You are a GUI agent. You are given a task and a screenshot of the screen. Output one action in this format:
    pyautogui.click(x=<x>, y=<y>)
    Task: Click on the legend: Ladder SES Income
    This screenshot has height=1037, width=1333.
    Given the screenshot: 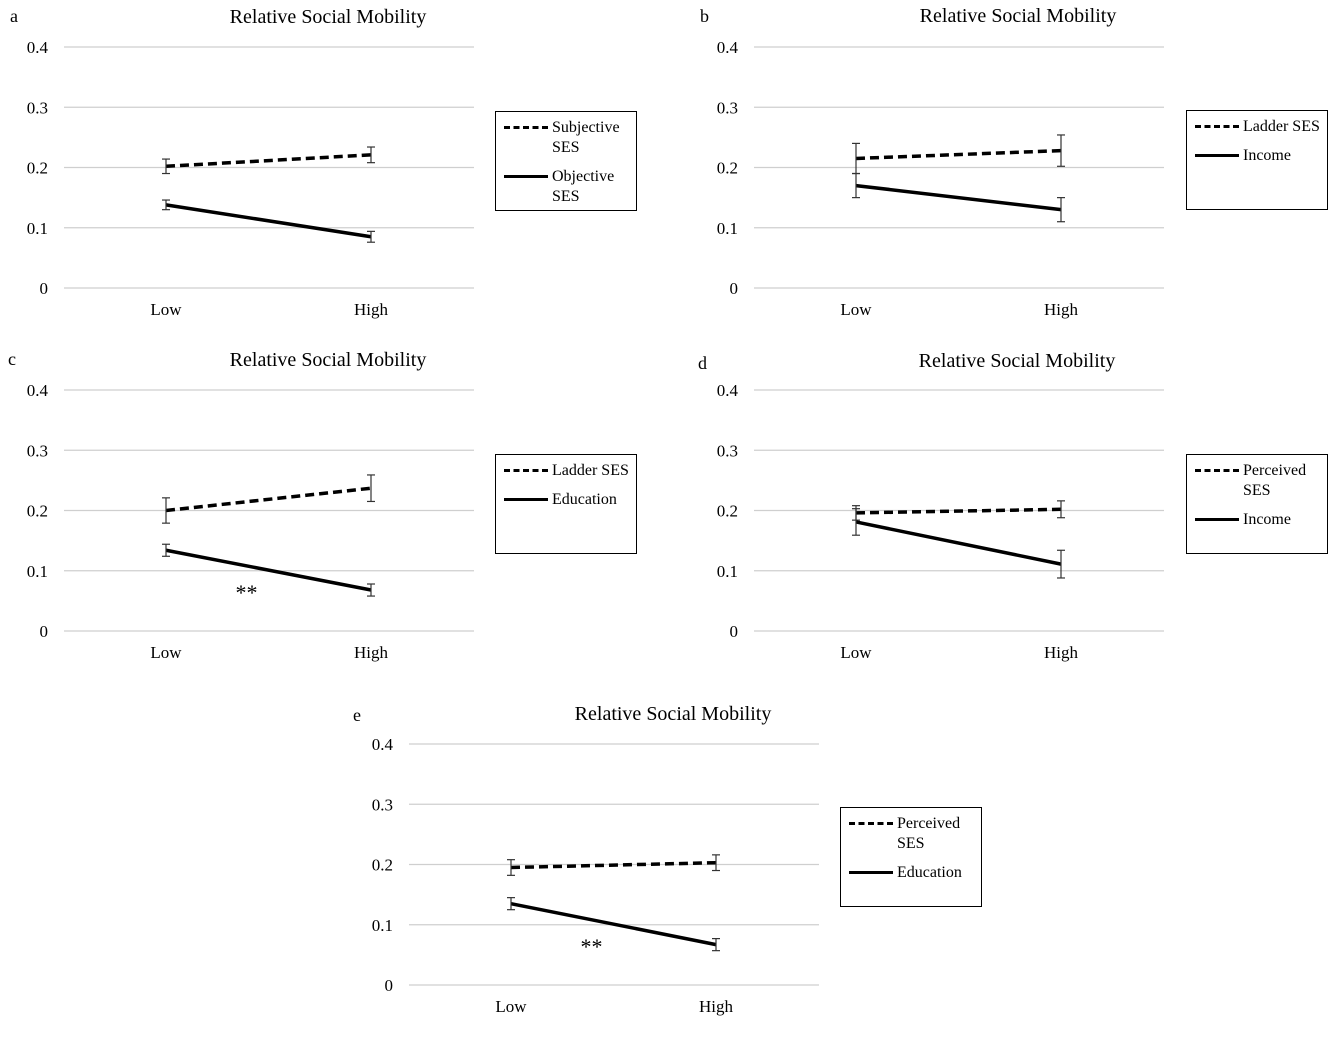 What is the action you would take?
    pyautogui.click(x=1257, y=160)
    